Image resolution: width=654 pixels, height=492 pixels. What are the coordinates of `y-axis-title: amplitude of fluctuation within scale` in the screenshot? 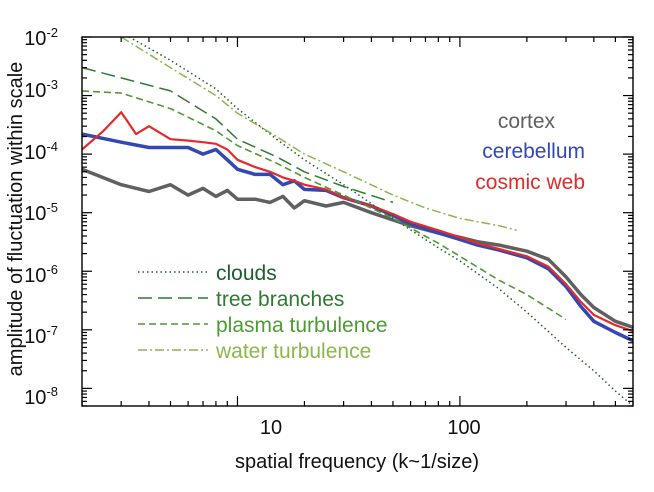 It's located at (16, 219).